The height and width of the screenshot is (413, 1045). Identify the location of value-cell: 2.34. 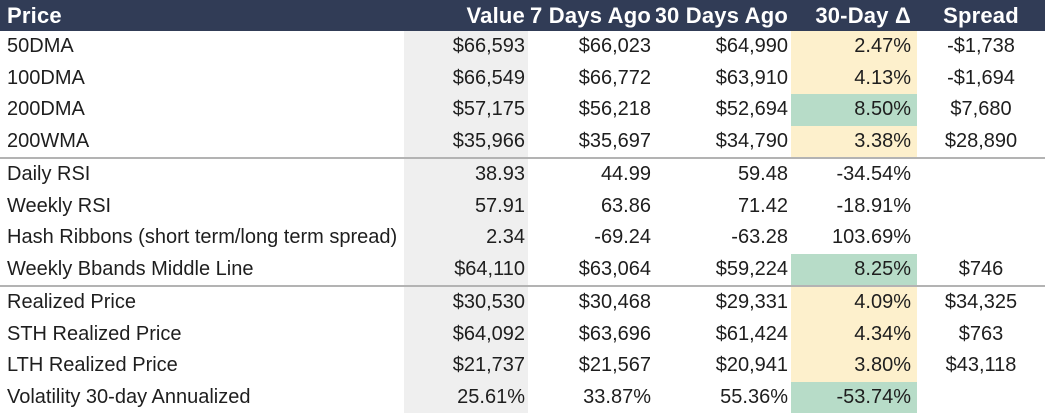
(466, 238).